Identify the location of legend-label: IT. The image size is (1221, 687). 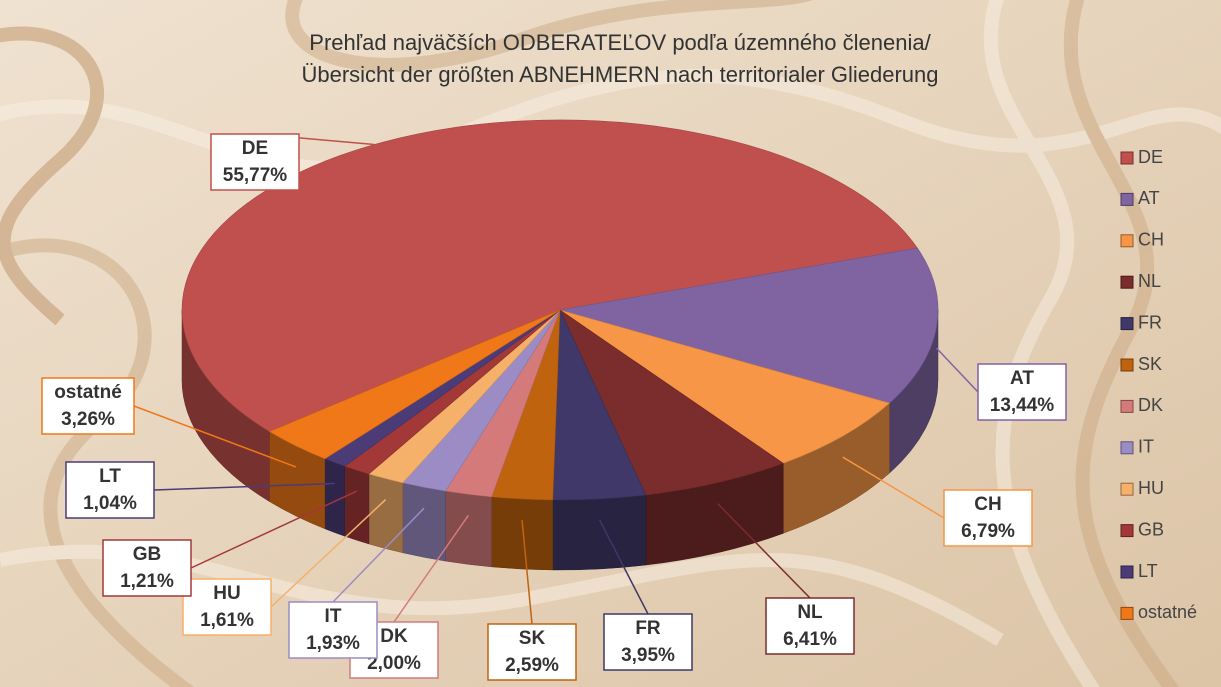
(1146, 447).